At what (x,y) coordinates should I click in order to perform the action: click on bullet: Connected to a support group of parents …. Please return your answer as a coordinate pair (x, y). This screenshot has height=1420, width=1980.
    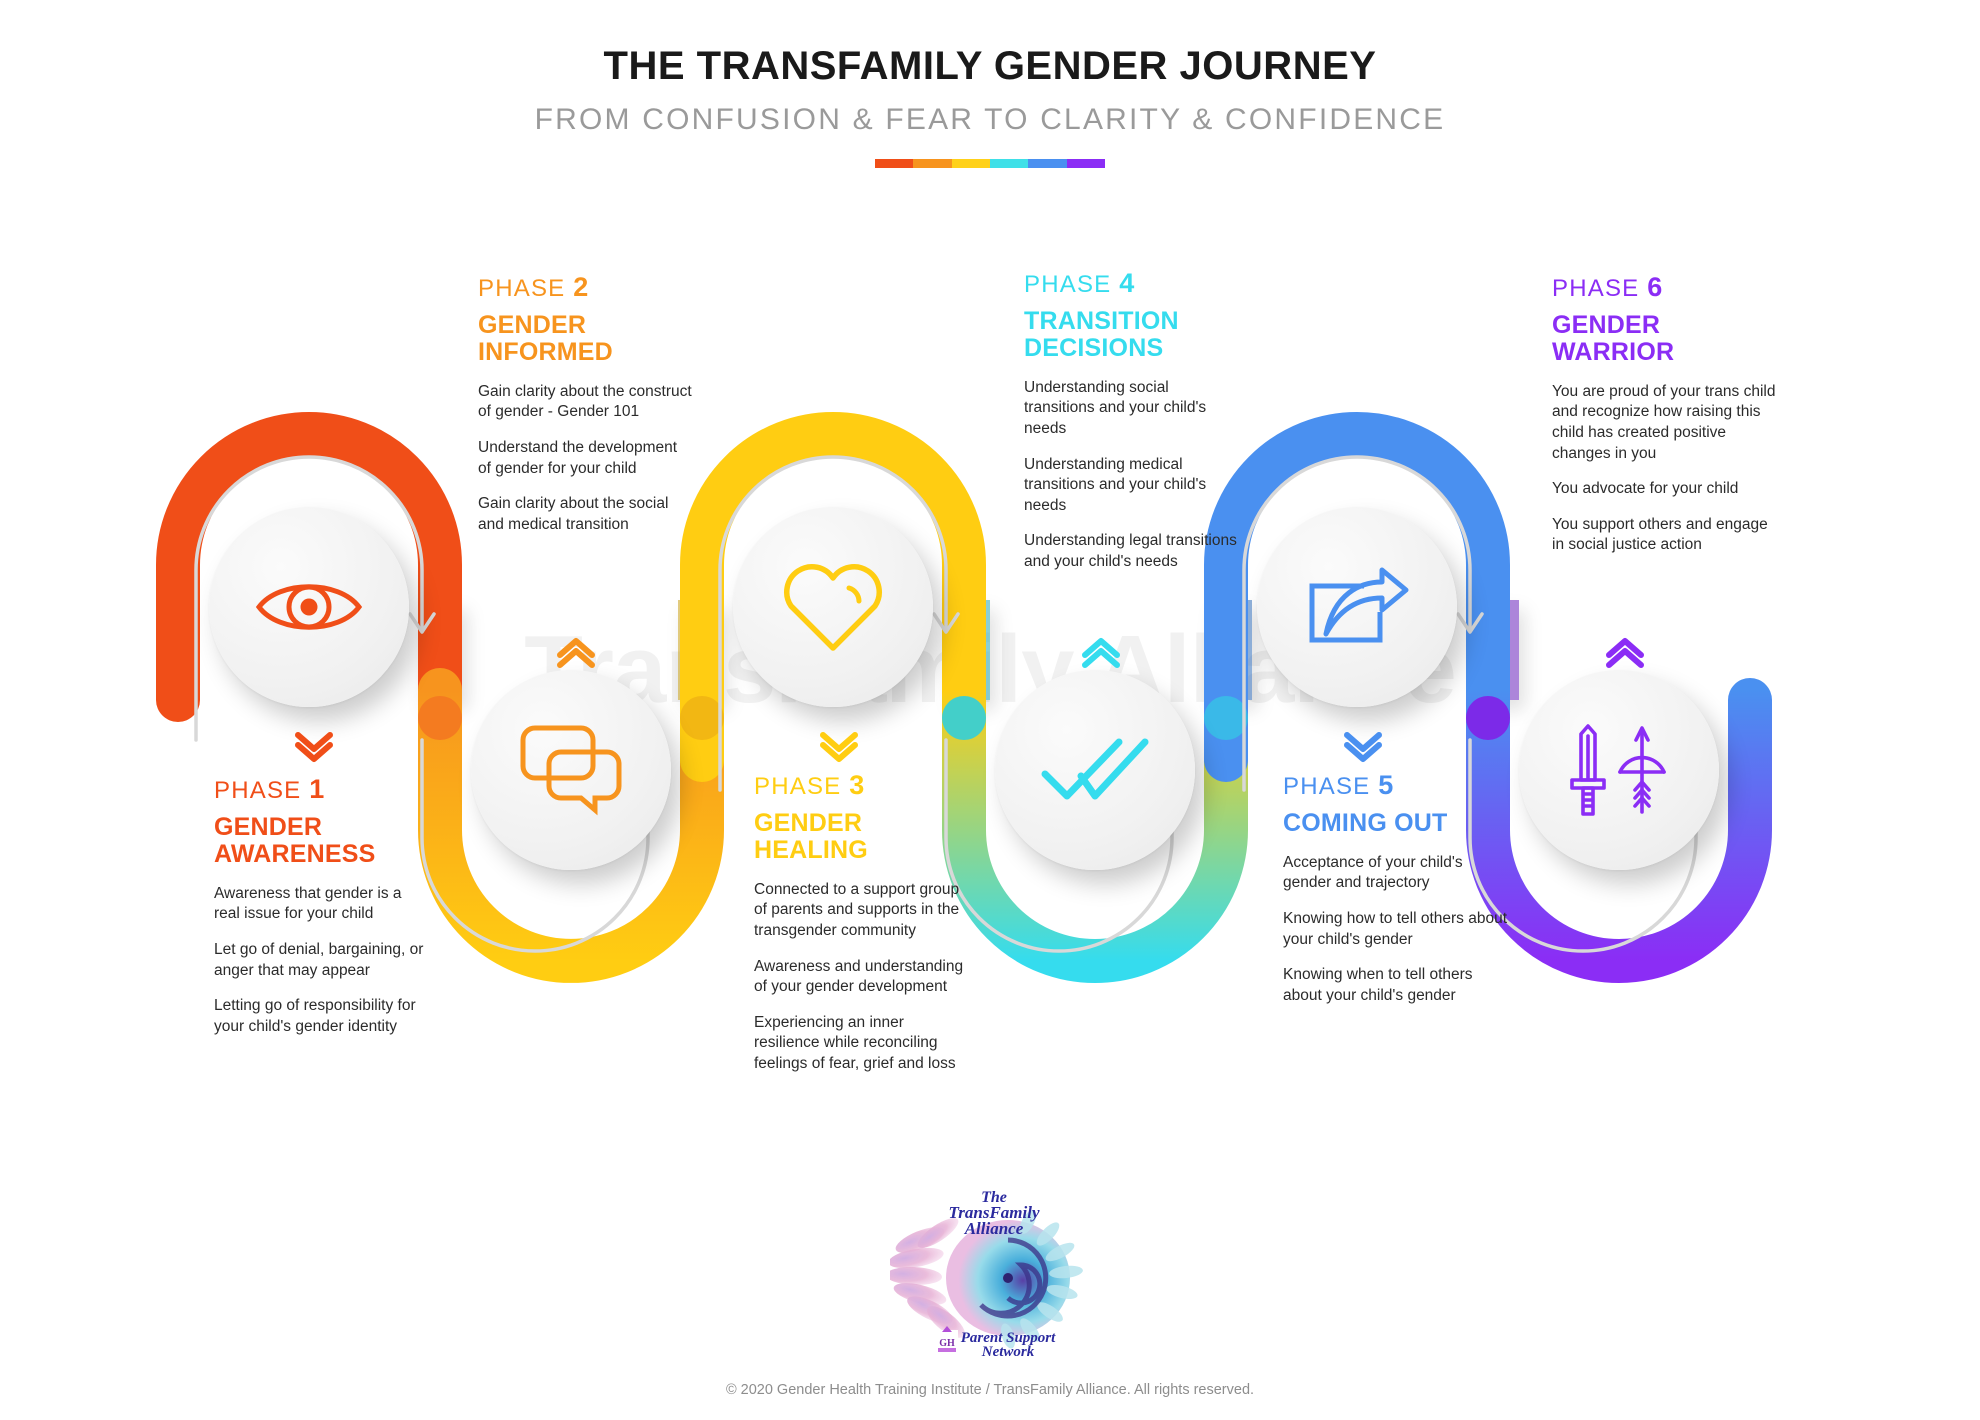
    Looking at the image, I should click on (857, 909).